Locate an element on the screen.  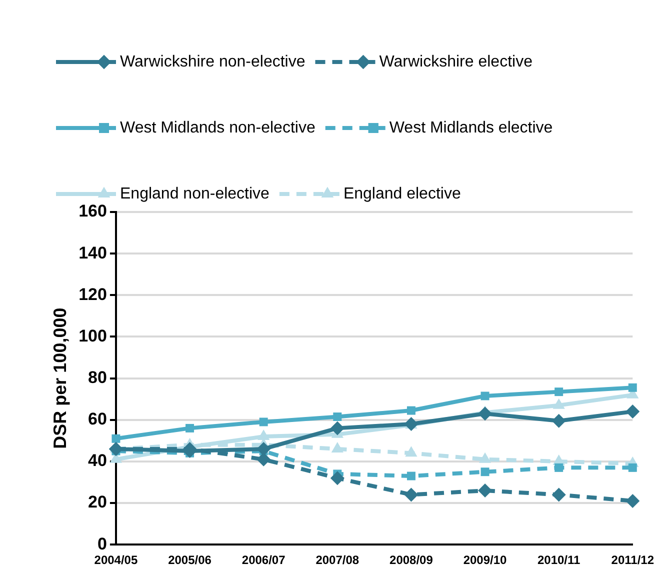
legend-label: England non-elective is located at coordinates (195, 193).